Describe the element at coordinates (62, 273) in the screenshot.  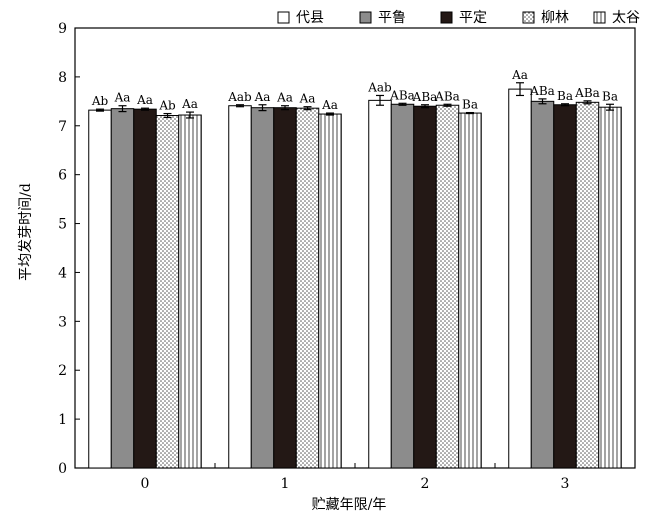
I see `y-tick-label: 4` at that location.